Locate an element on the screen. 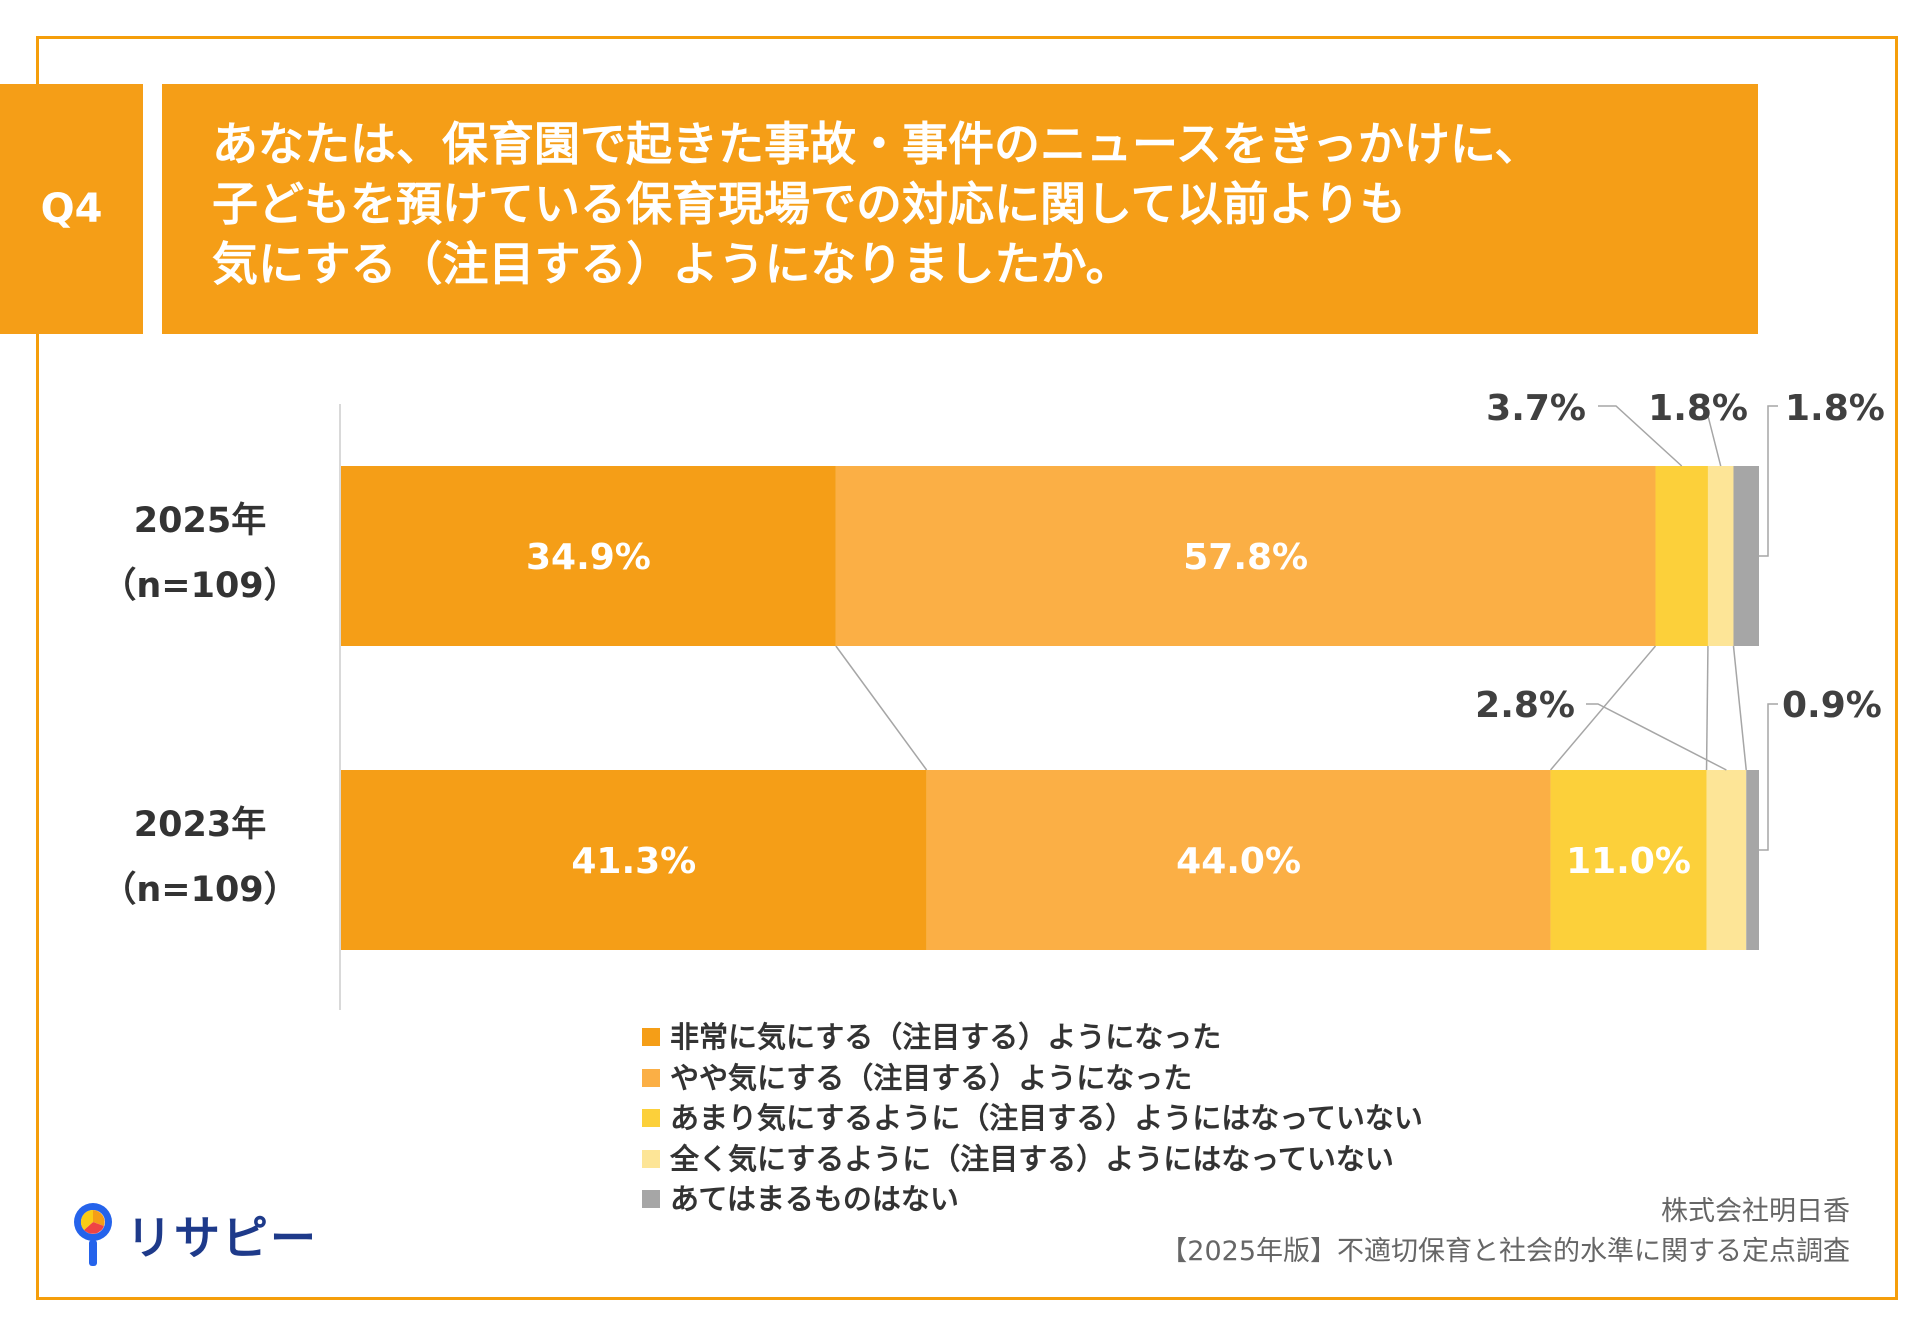  data-label: 41.3% is located at coordinates (633, 861).